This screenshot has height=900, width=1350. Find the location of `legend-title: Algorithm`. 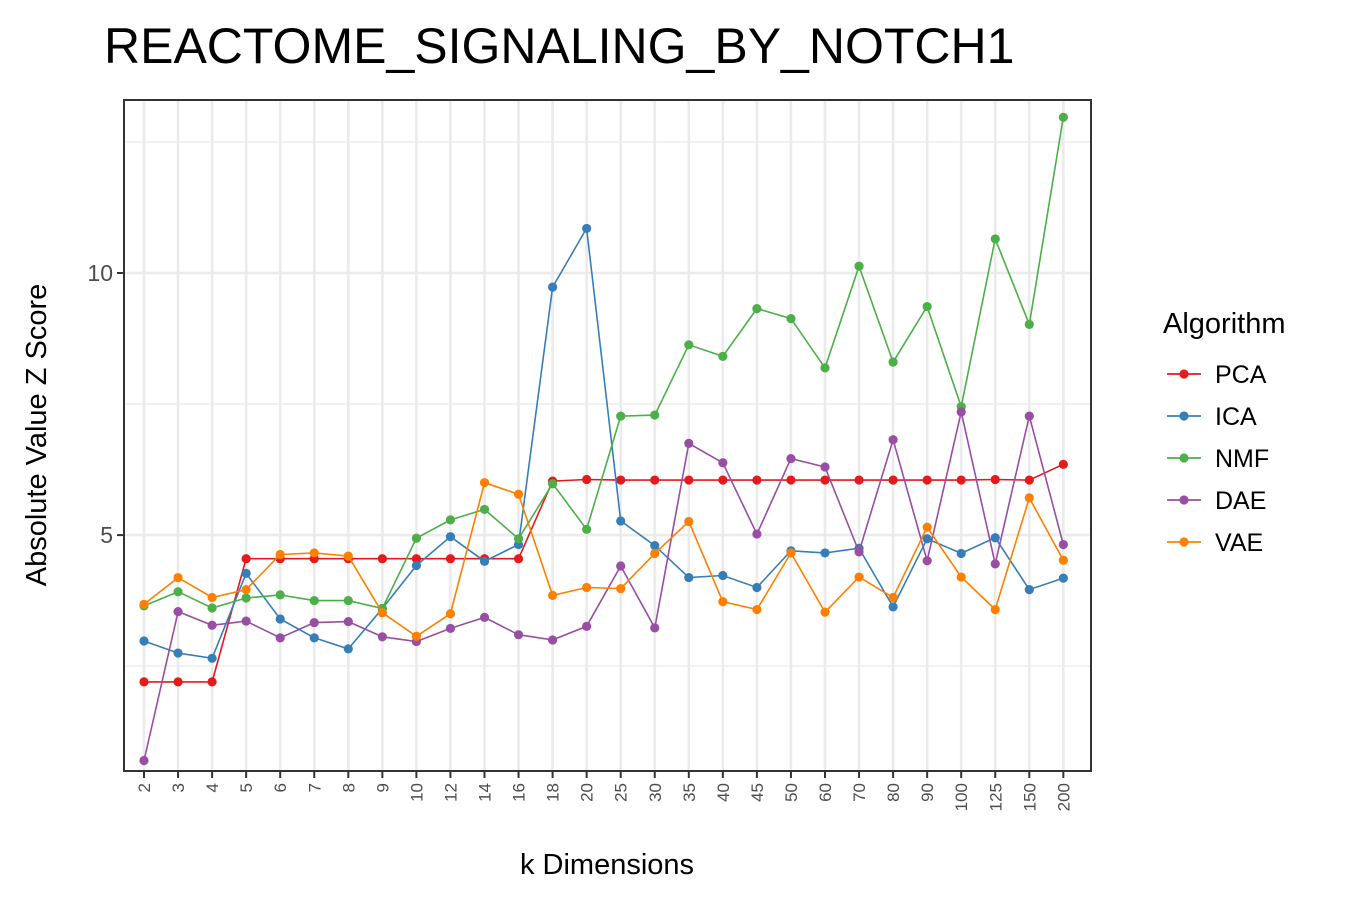

legend-title: Algorithm is located at coordinates (1224, 324).